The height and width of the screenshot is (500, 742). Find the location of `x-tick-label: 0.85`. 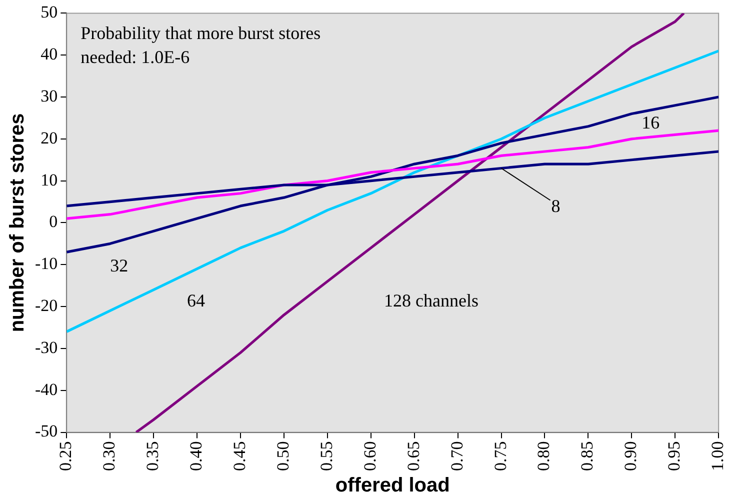

x-tick-label: 0.85 is located at coordinates (587, 456).